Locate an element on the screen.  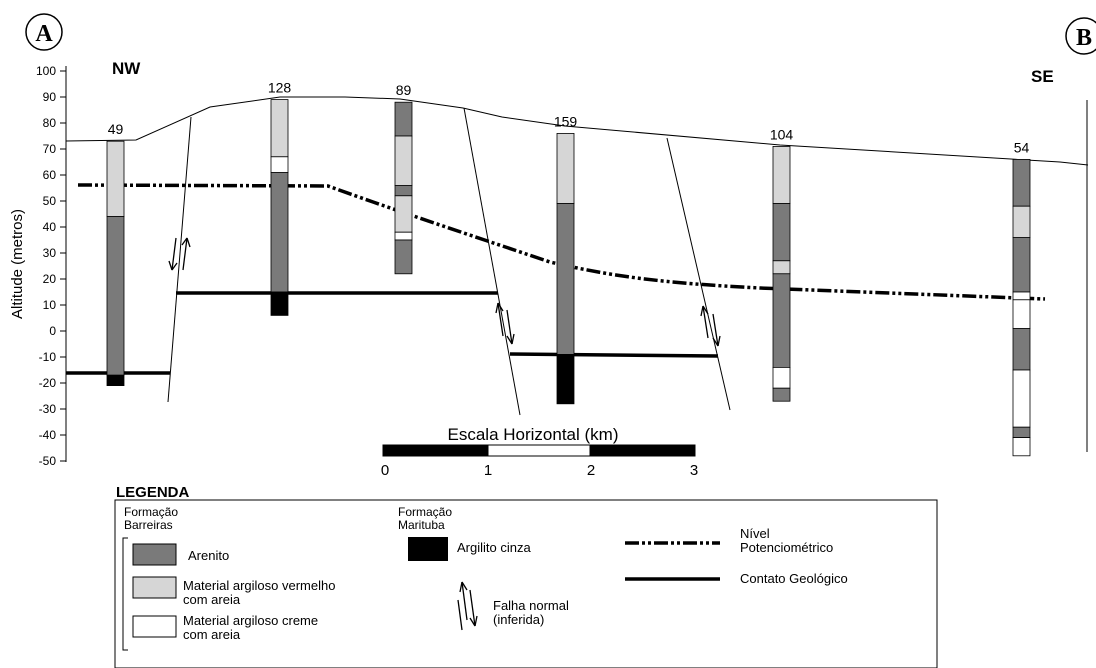
scale-tick-2: 2 is located at coordinates (591, 470).